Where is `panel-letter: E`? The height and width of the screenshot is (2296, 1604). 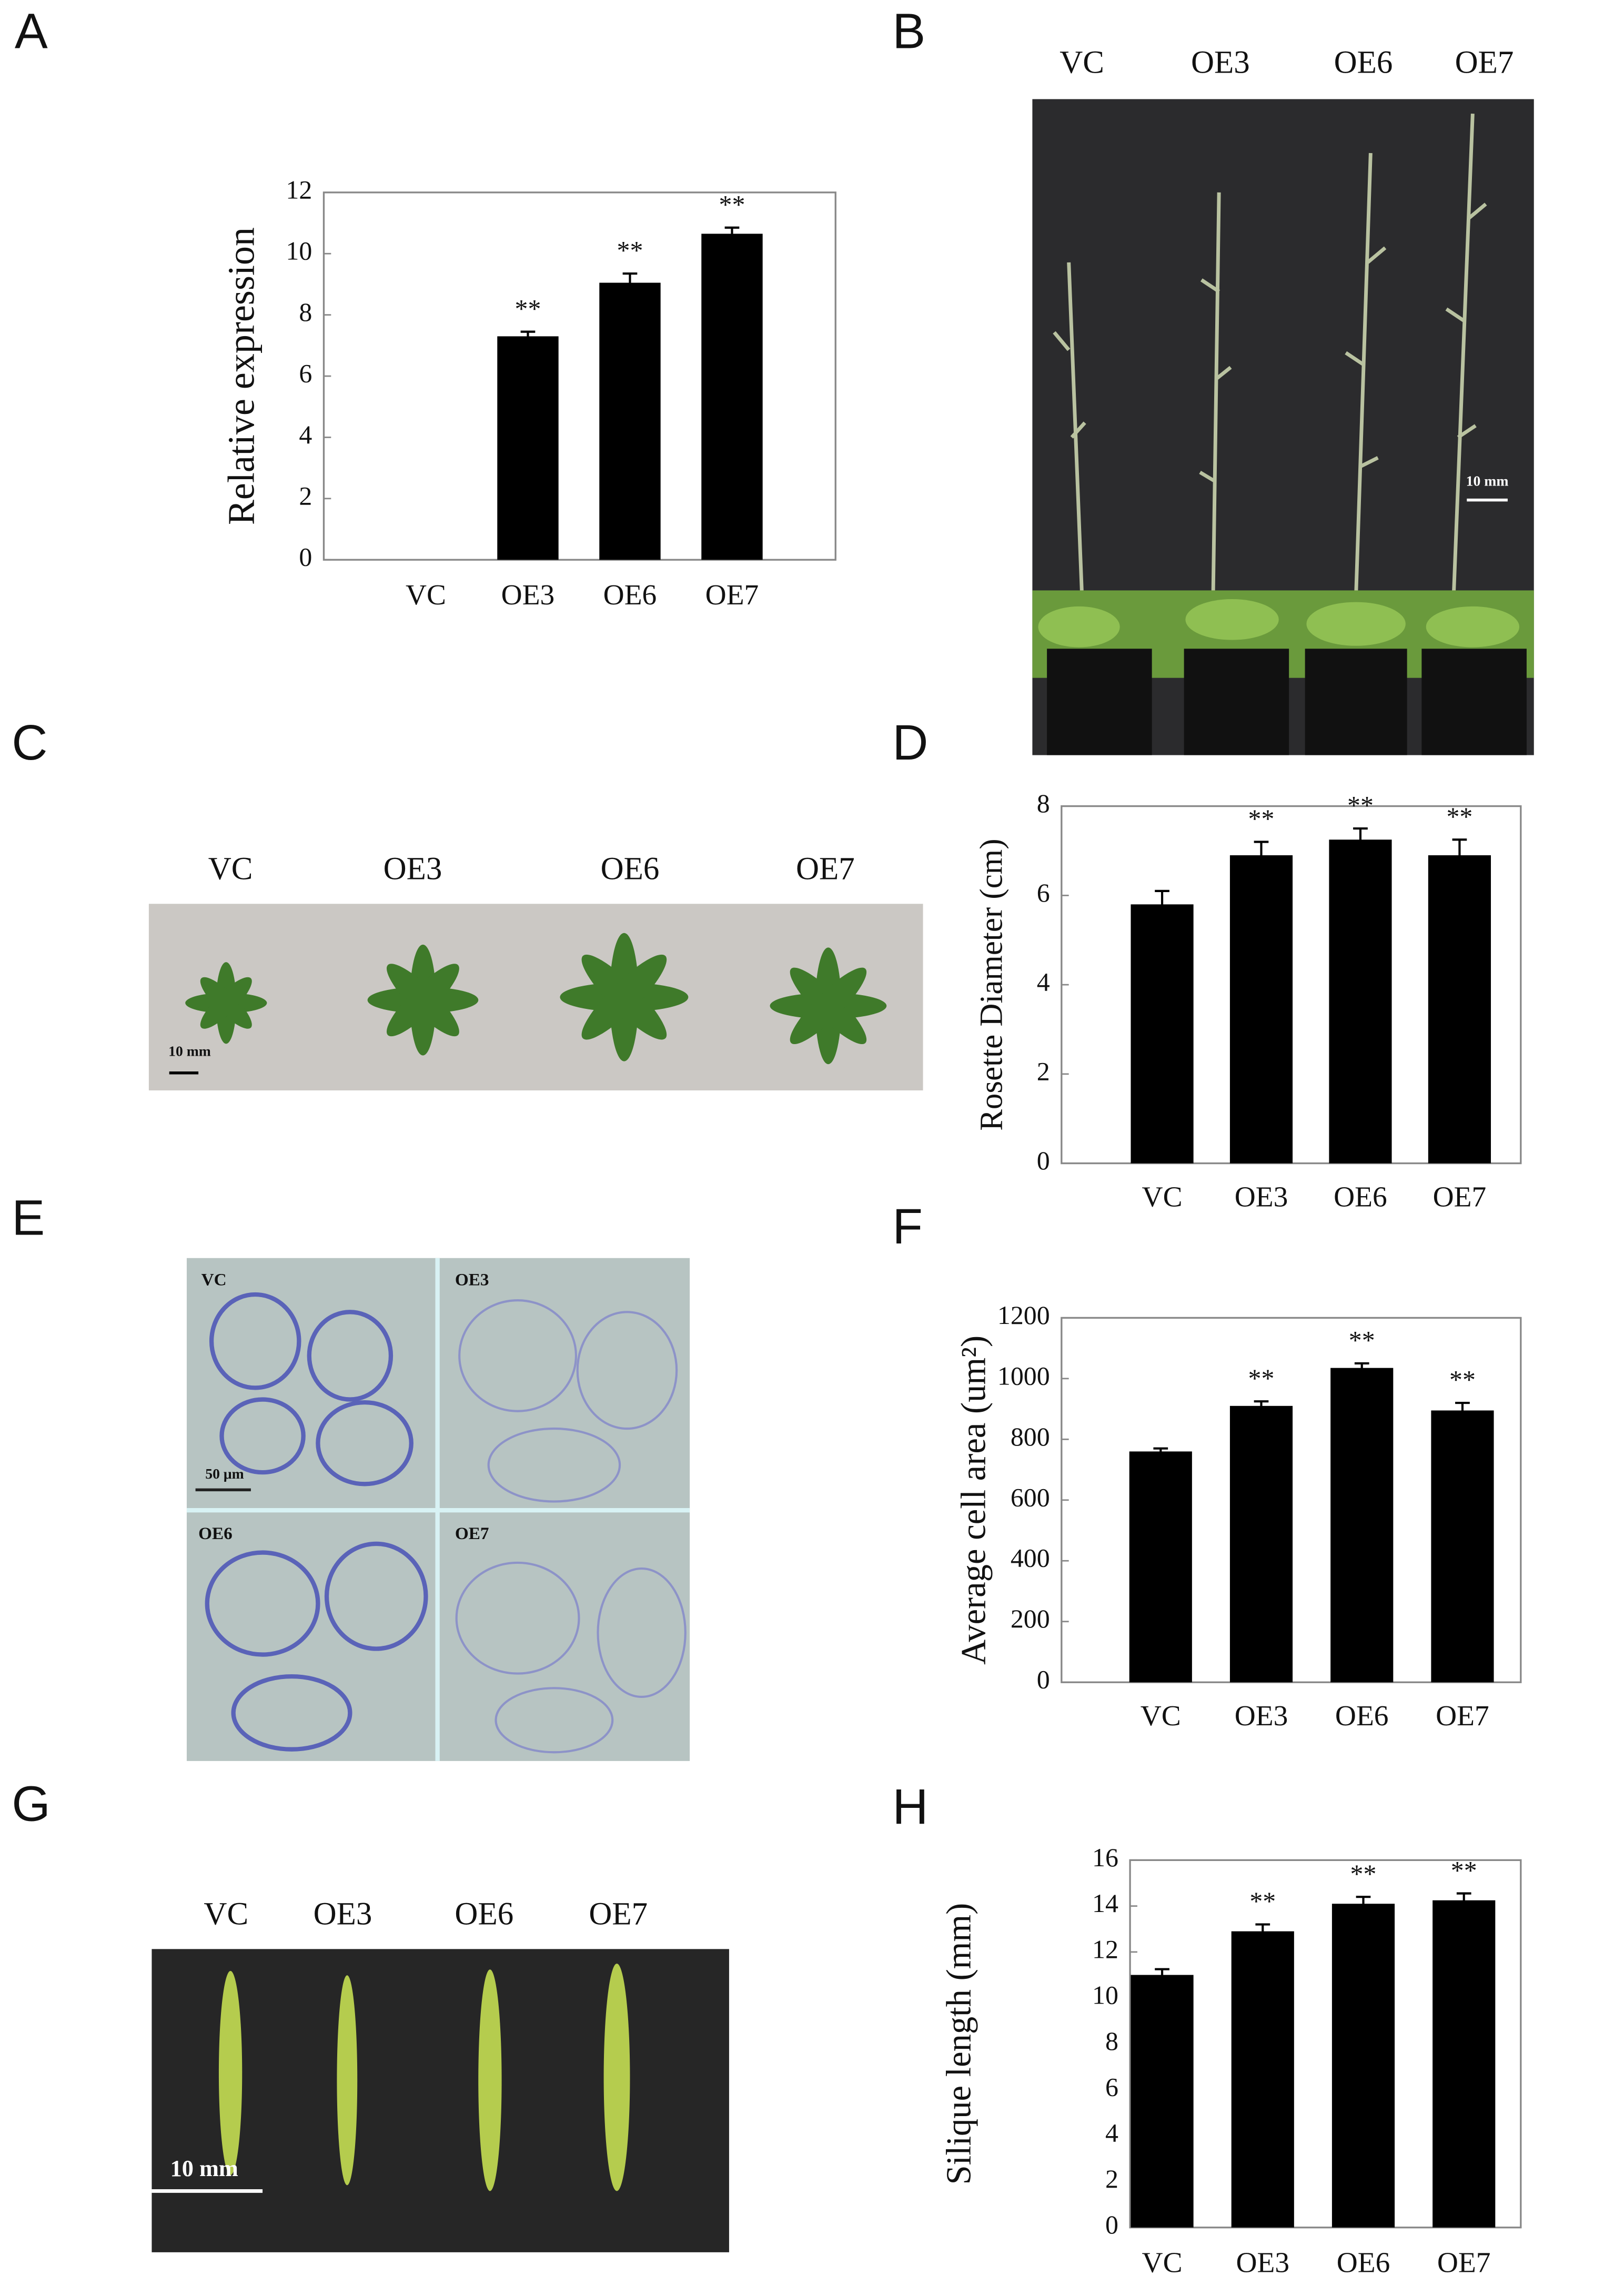
panel-letter: E is located at coordinates (28, 1217).